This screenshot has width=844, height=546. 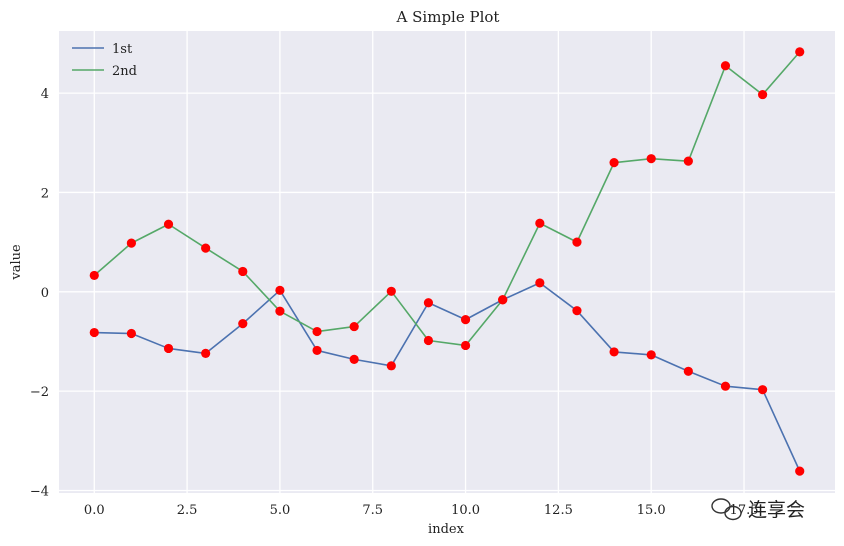 What do you see at coordinates (45, 94) in the screenshot?
I see `y-tick-label: 4` at bounding box center [45, 94].